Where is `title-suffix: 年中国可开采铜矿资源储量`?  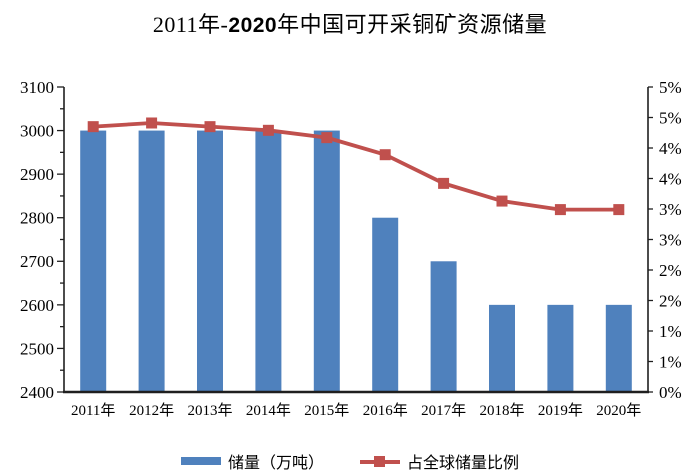 title-suffix: 年中国可开采铜矿资源储量 is located at coordinates (412, 24).